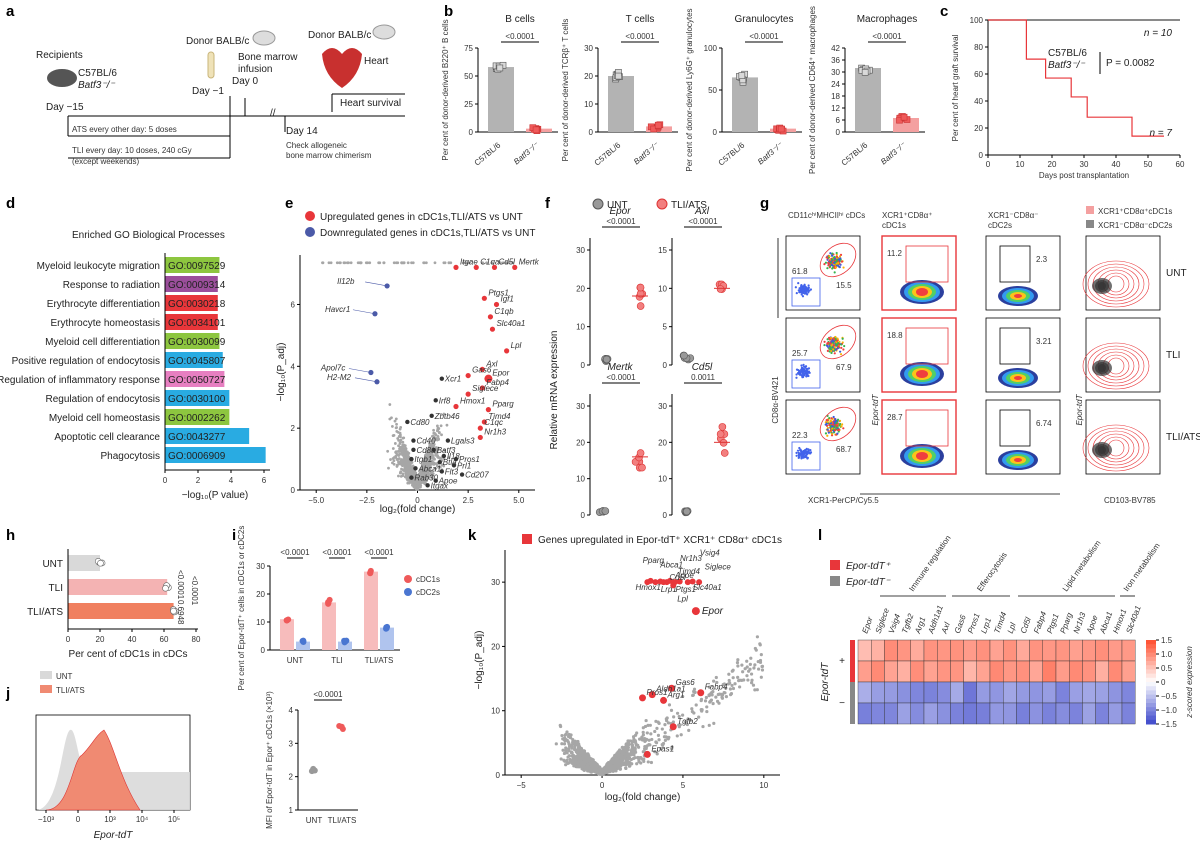 The image size is (1200, 851). Describe the element at coordinates (669, 589) in the screenshot. I see `k-top-label-9: Lrp1` at that location.